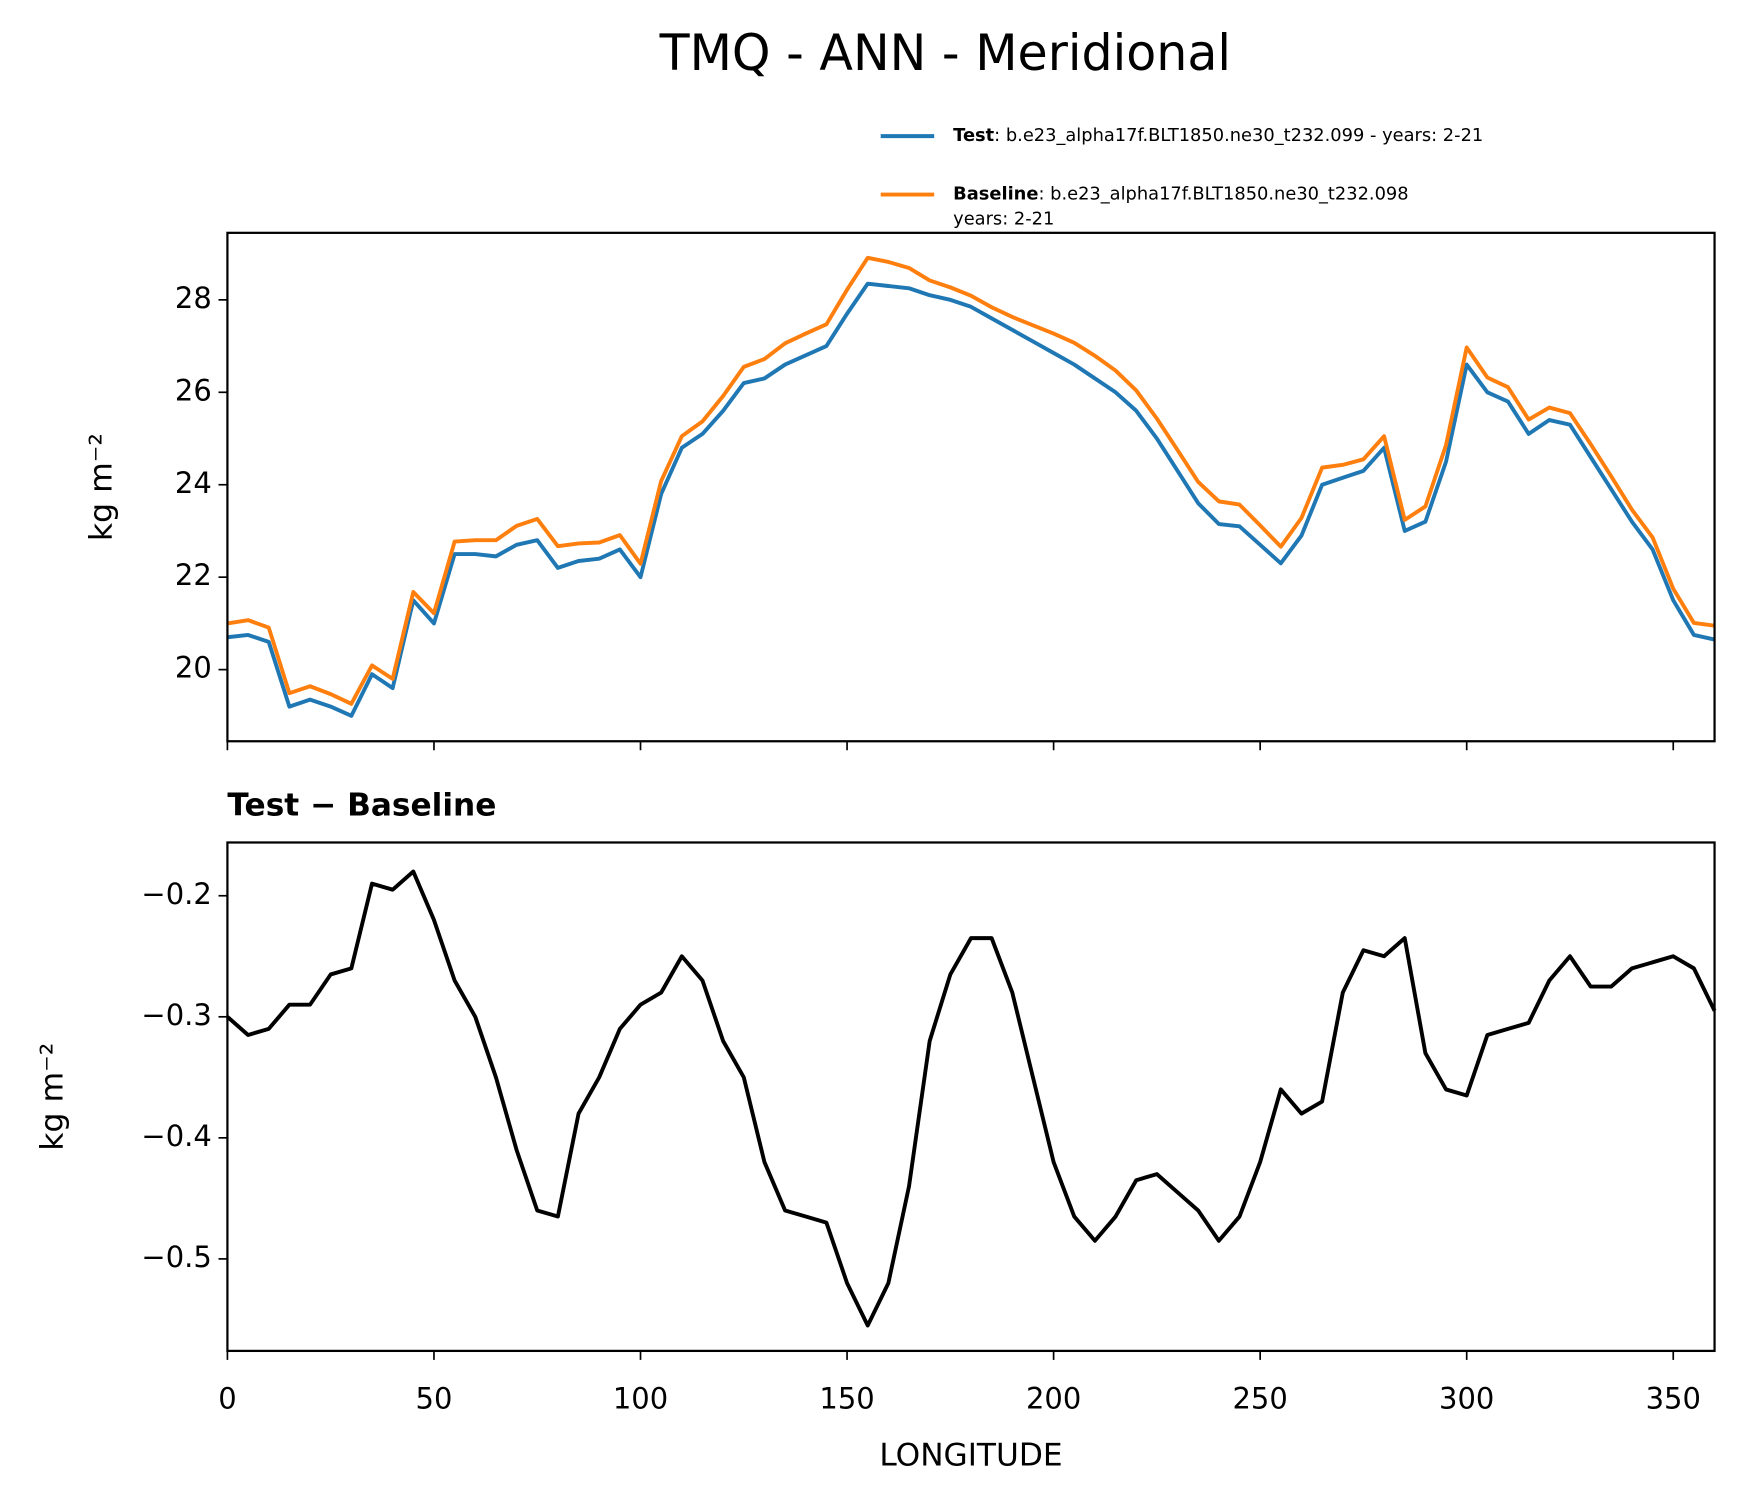 The height and width of the screenshot is (1500, 1748). I want to click on subtitle: Test − Baseline, so click(361, 805).